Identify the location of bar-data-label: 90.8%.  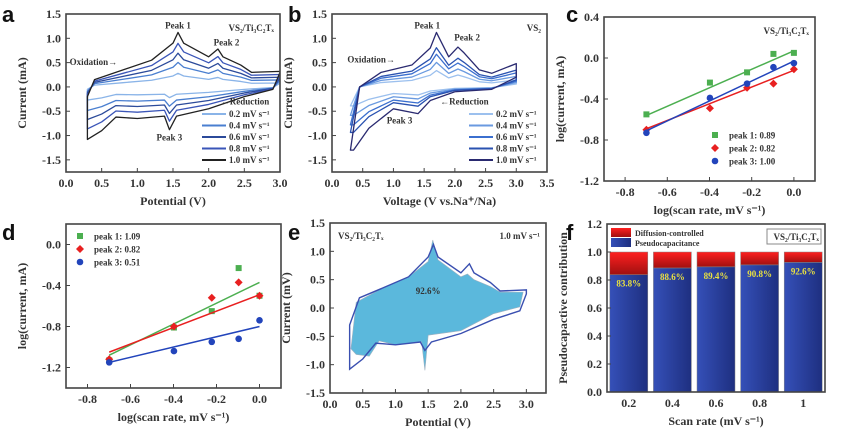
(759, 274).